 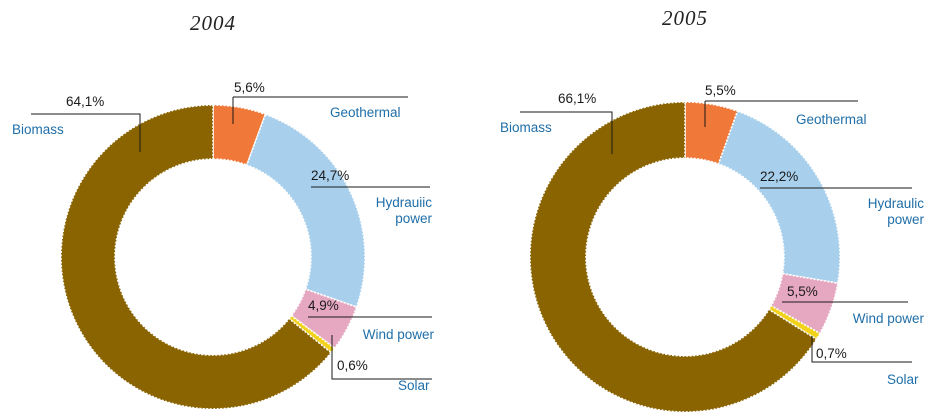 What do you see at coordinates (577, 98) in the screenshot?
I see `value-label-biomass-2005: 66,1%` at bounding box center [577, 98].